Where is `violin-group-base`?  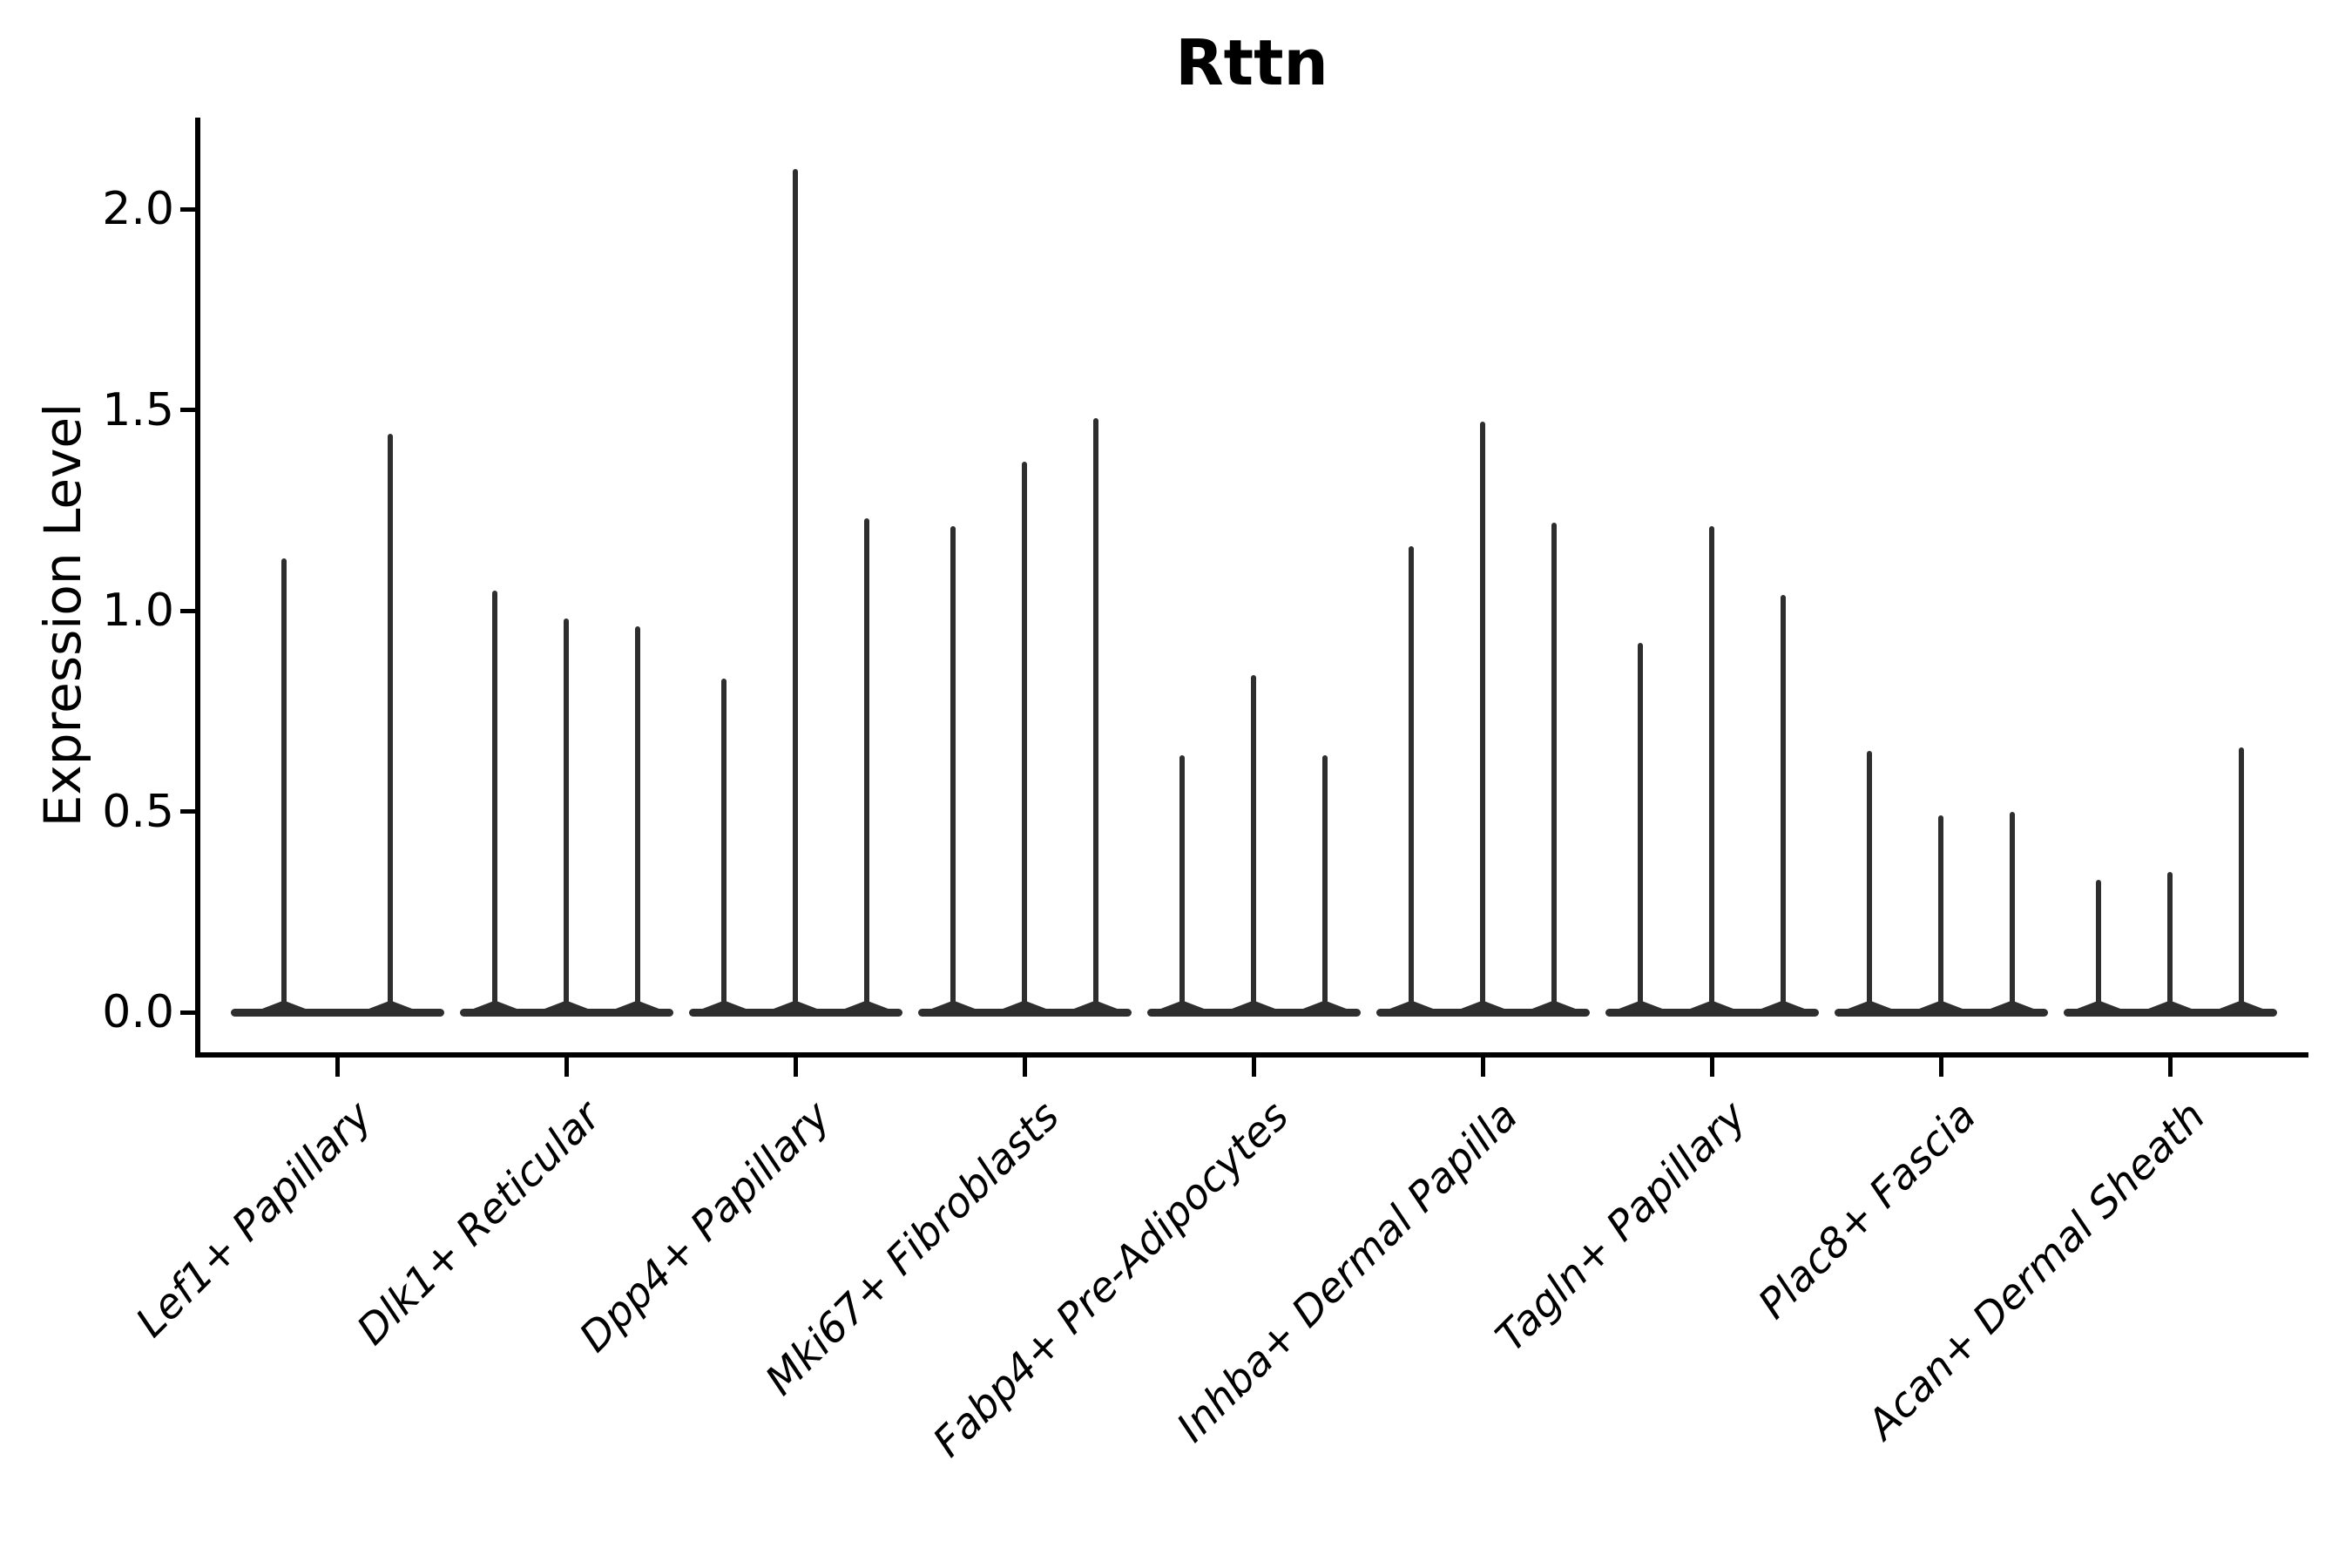
violin-group-base is located at coordinates (337, 1013).